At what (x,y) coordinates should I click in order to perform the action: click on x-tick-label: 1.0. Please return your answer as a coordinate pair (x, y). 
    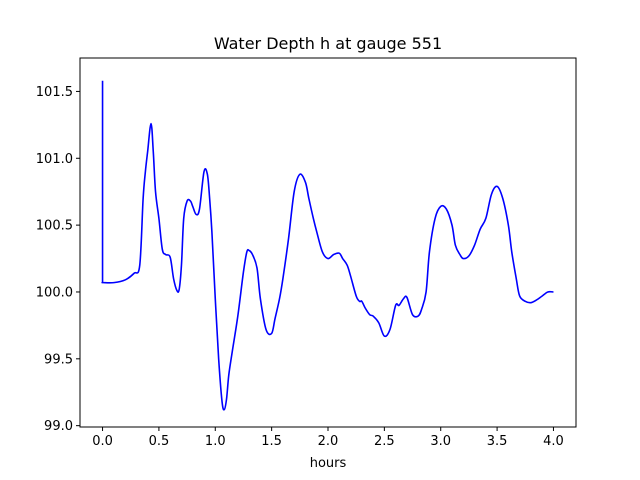
    Looking at the image, I should click on (215, 441).